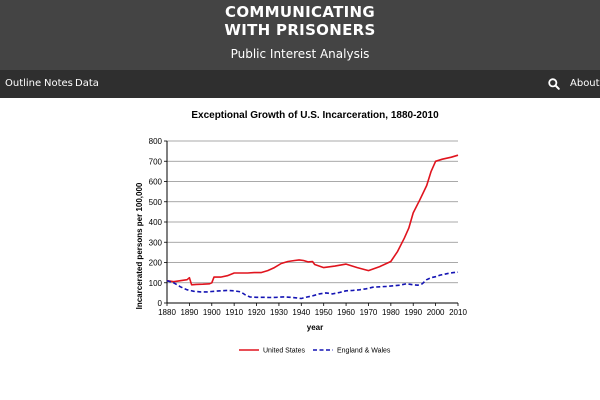 The height and width of the screenshot is (400, 600). Describe the element at coordinates (312, 285) in the screenshot. I see `series-line-england-wales` at that location.